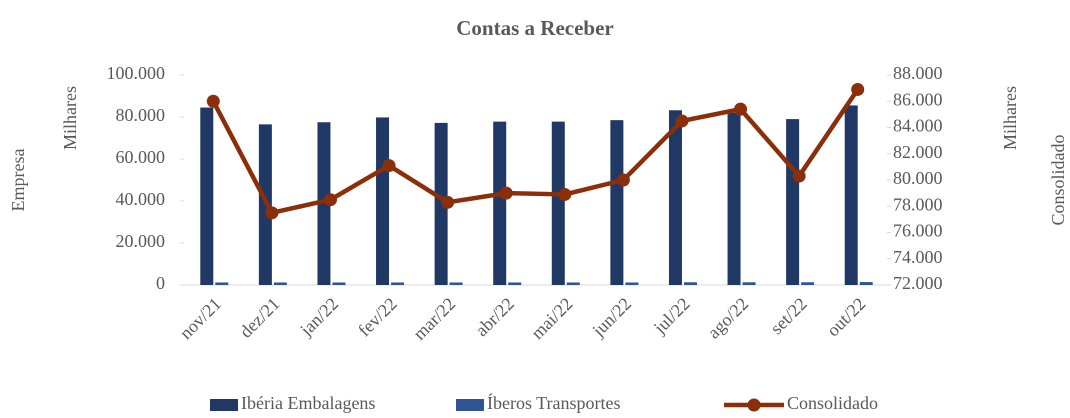  Describe the element at coordinates (141, 157) in the screenshot. I see `y-tick-label: 60.000` at that location.